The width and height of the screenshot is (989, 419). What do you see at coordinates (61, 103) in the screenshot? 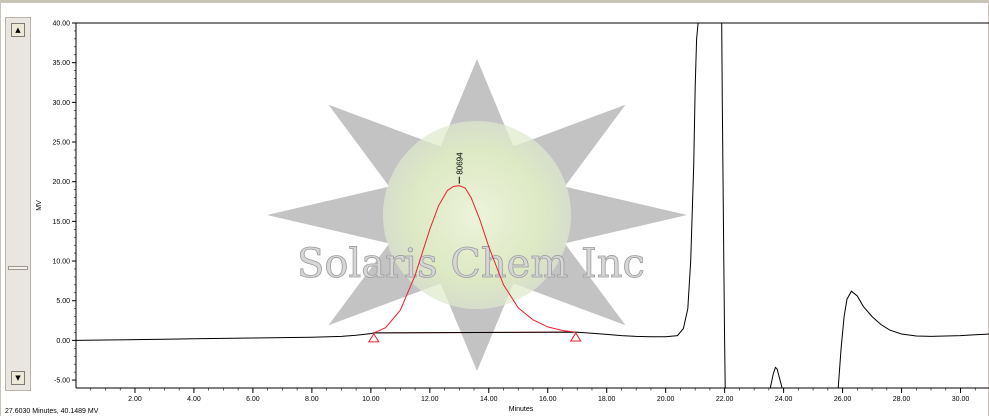
I see `y-tick-label: 30.00` at bounding box center [61, 103].